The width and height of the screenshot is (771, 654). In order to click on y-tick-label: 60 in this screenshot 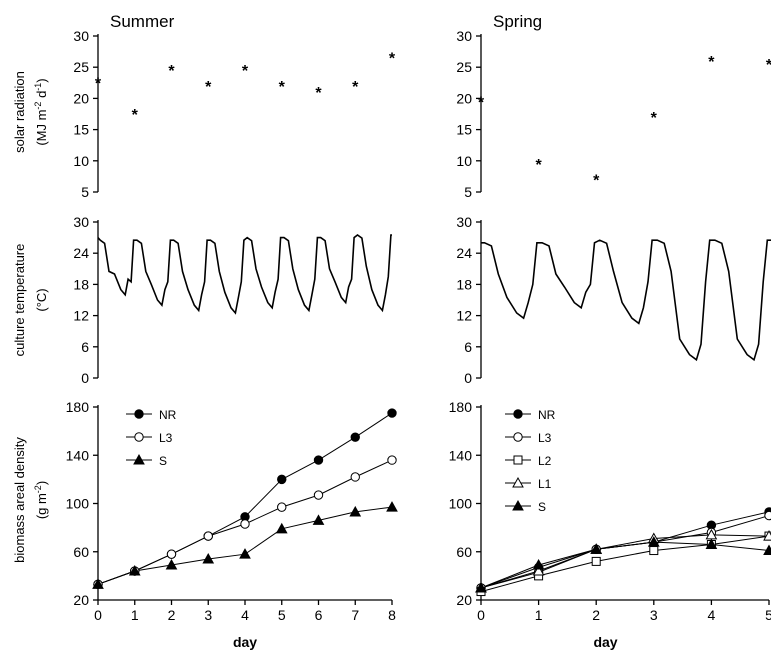, I will do `click(464, 552)`.